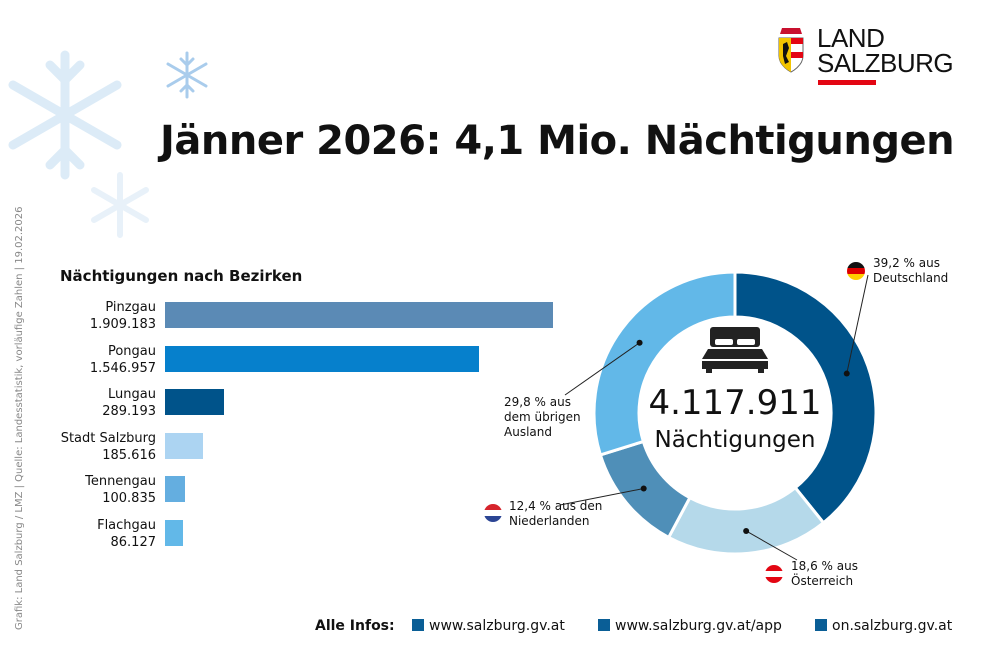 This screenshot has height=667, width=1000. Describe the element at coordinates (78, 447) in the screenshot. I see `bar-label: Stadt Salzburg 185.616` at that location.